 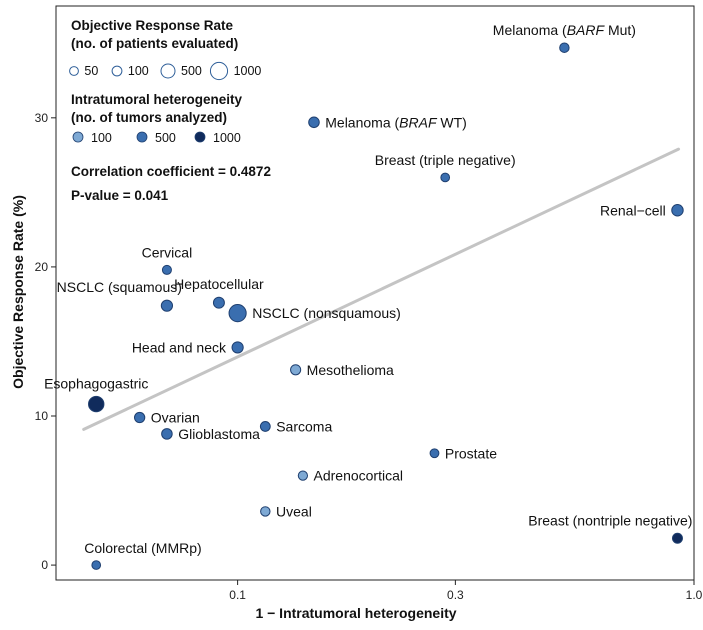 I want to click on point-label-text: Breast (nontriple negative), so click(x=610, y=520).